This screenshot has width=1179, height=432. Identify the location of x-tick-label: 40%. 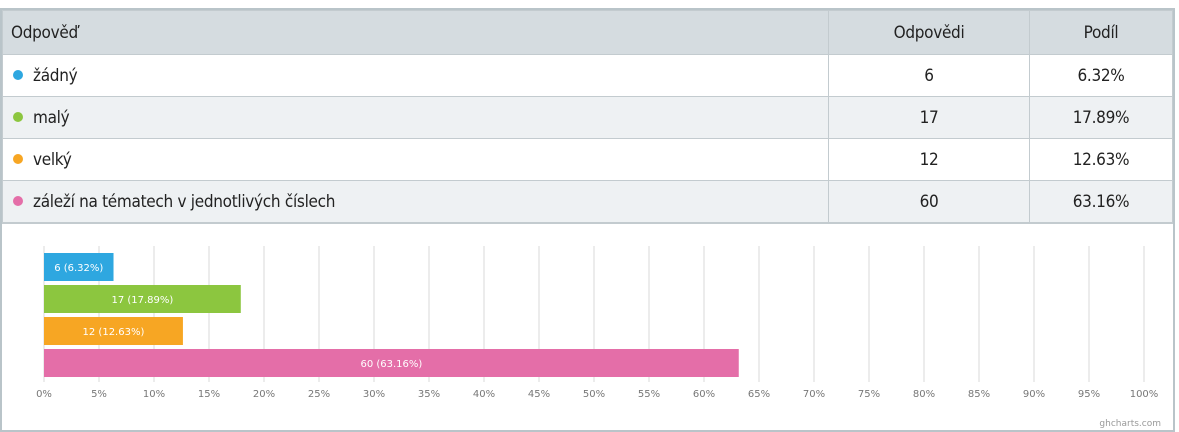
(484, 394).